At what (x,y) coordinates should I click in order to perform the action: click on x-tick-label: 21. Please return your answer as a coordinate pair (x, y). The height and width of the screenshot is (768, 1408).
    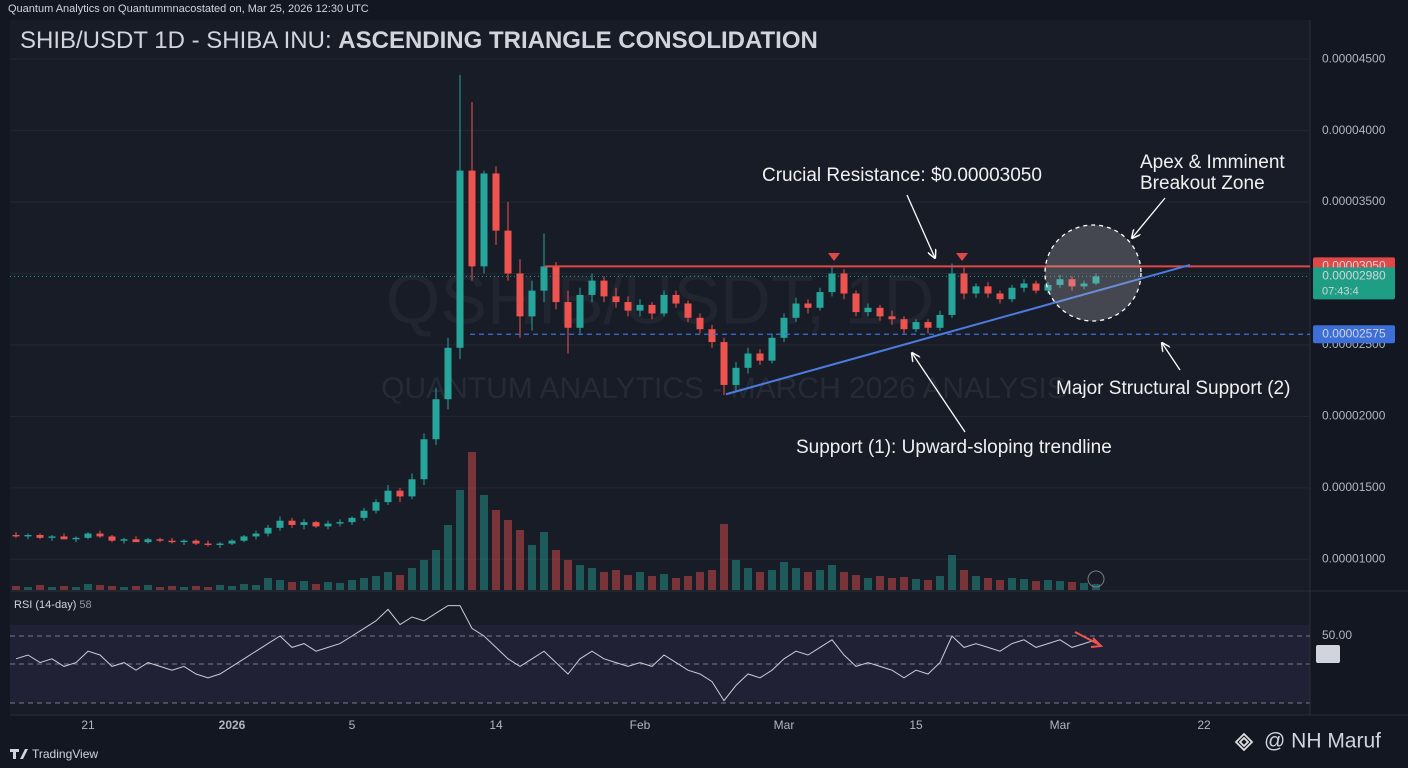
    Looking at the image, I should click on (88, 725).